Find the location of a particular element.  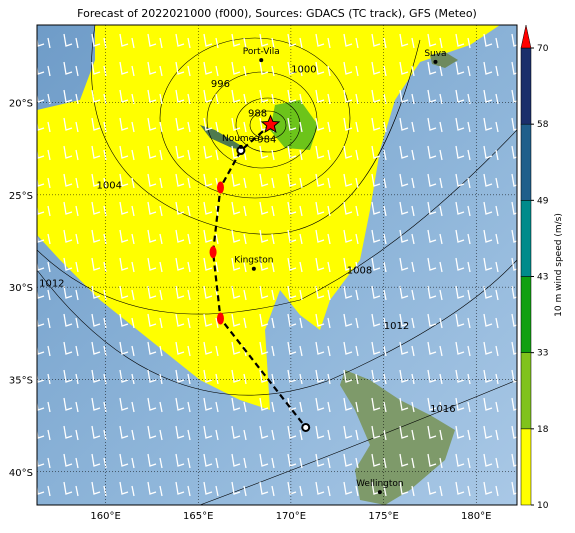

colorbar: 10 18 33 43 49 58 70 is located at coordinates (534, 267).